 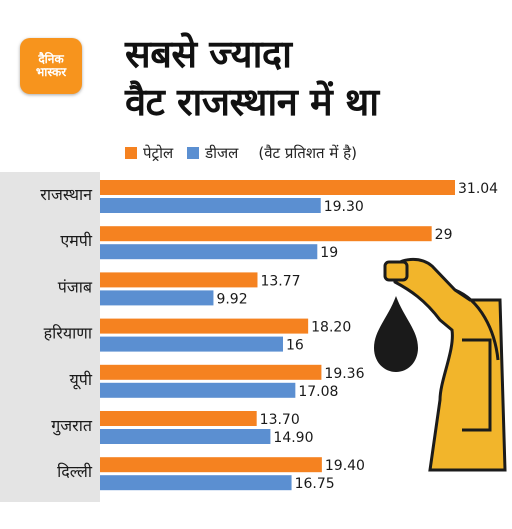 What do you see at coordinates (252, 102) in the screenshot?
I see `chart-title-line-2: वैट राजस्थान में था` at bounding box center [252, 102].